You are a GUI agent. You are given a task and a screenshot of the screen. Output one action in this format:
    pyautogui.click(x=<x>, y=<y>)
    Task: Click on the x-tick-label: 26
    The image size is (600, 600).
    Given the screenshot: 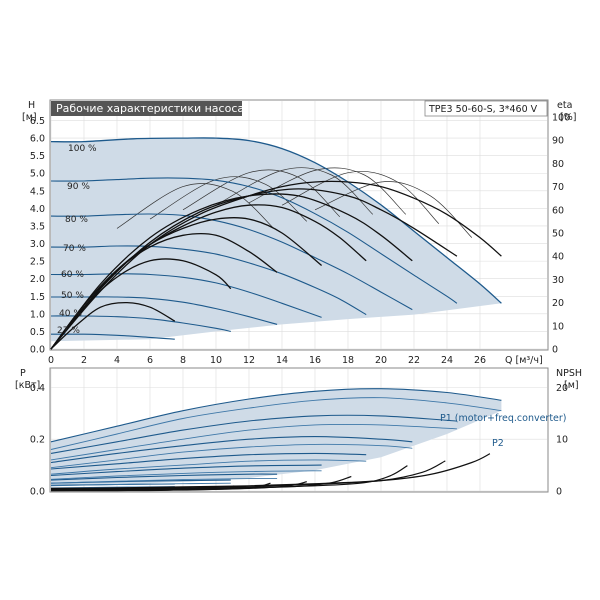 What is the action you would take?
    pyautogui.click(x=480, y=360)
    